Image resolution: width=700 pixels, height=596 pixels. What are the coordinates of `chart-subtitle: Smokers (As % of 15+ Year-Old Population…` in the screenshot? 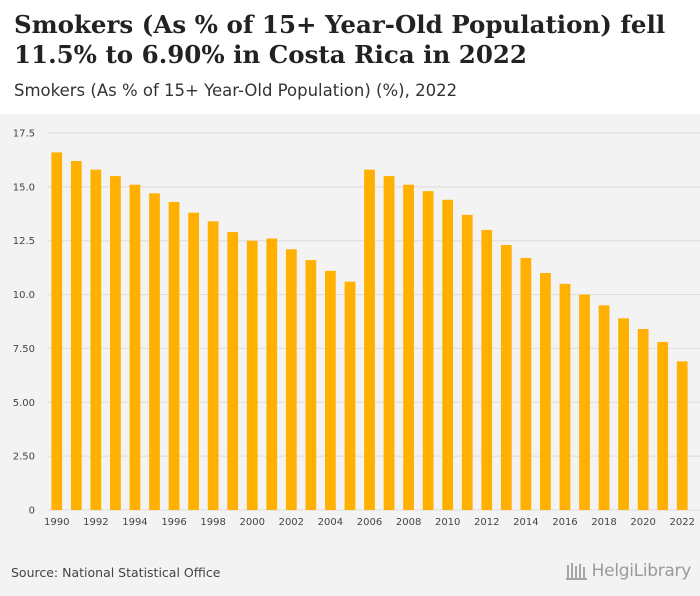 It's located at (236, 90).